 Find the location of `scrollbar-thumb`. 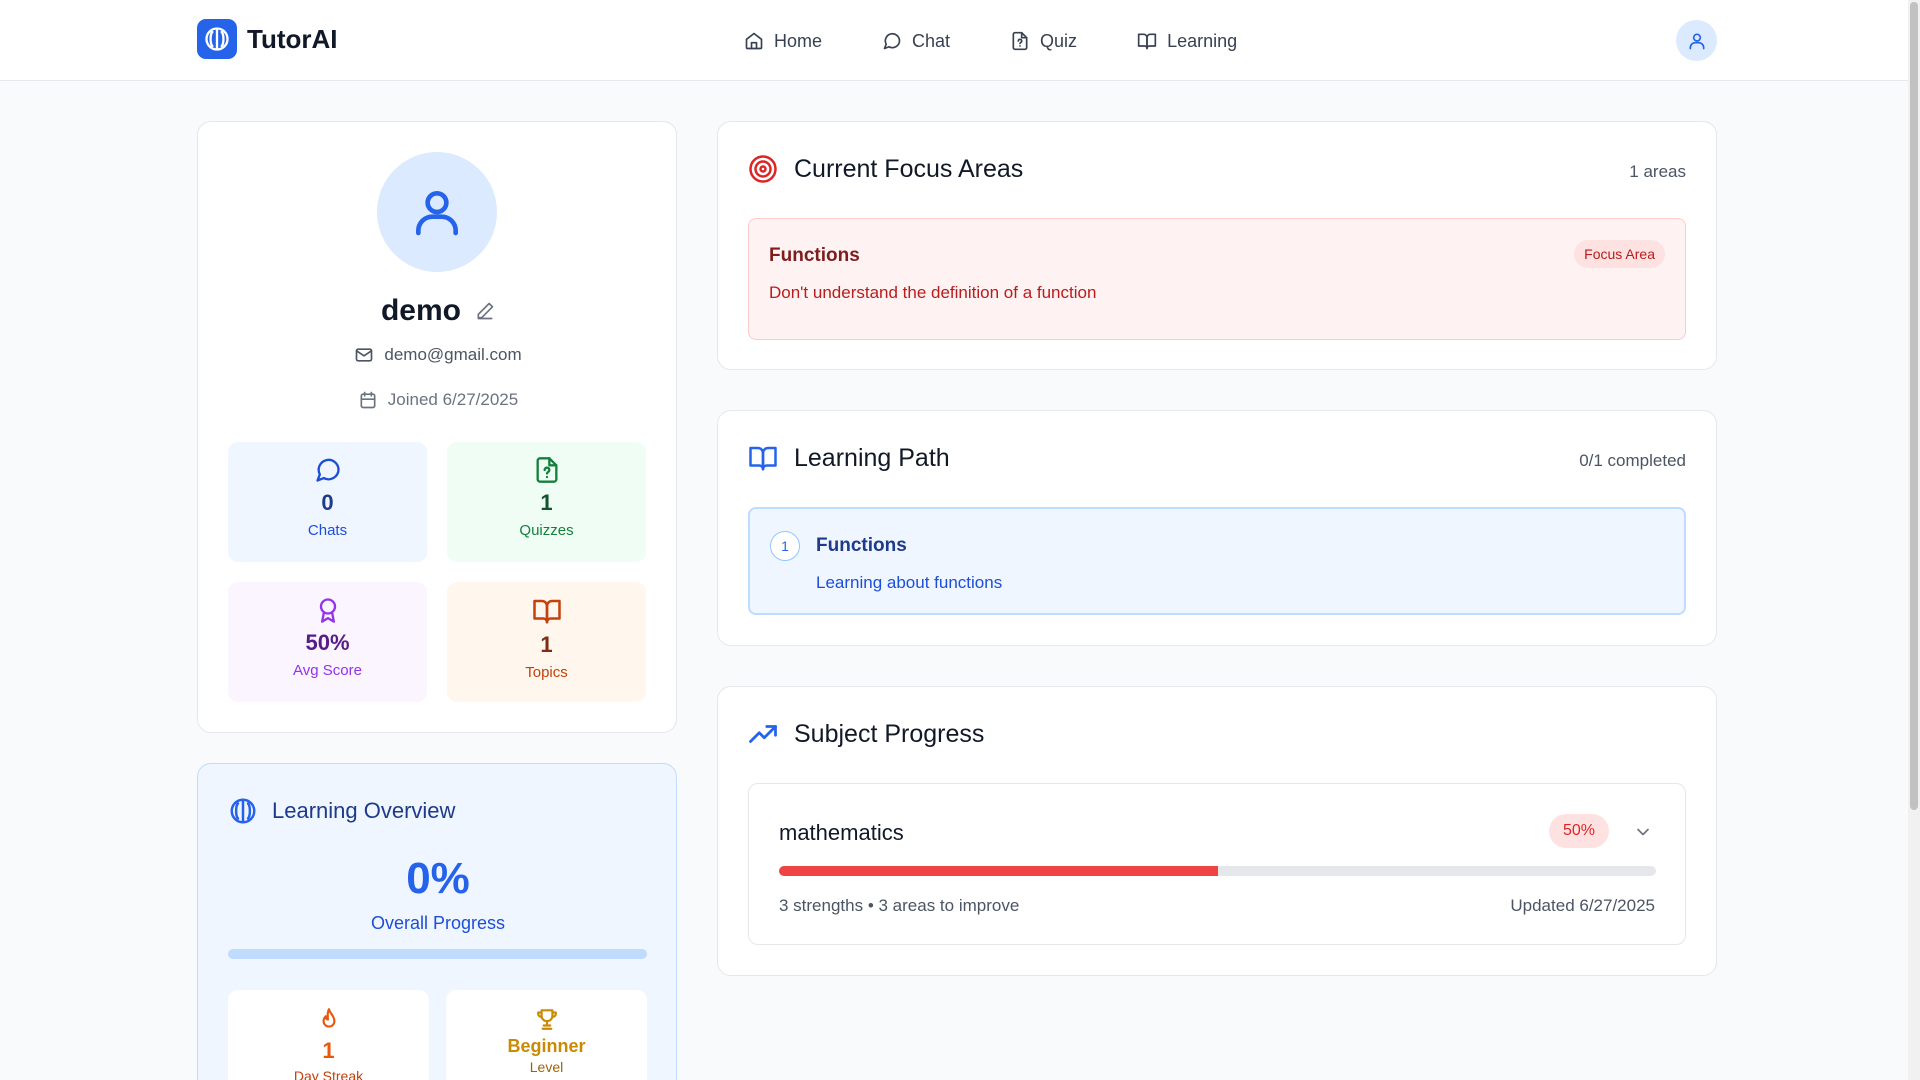

scrollbar-thumb is located at coordinates (1914, 406).